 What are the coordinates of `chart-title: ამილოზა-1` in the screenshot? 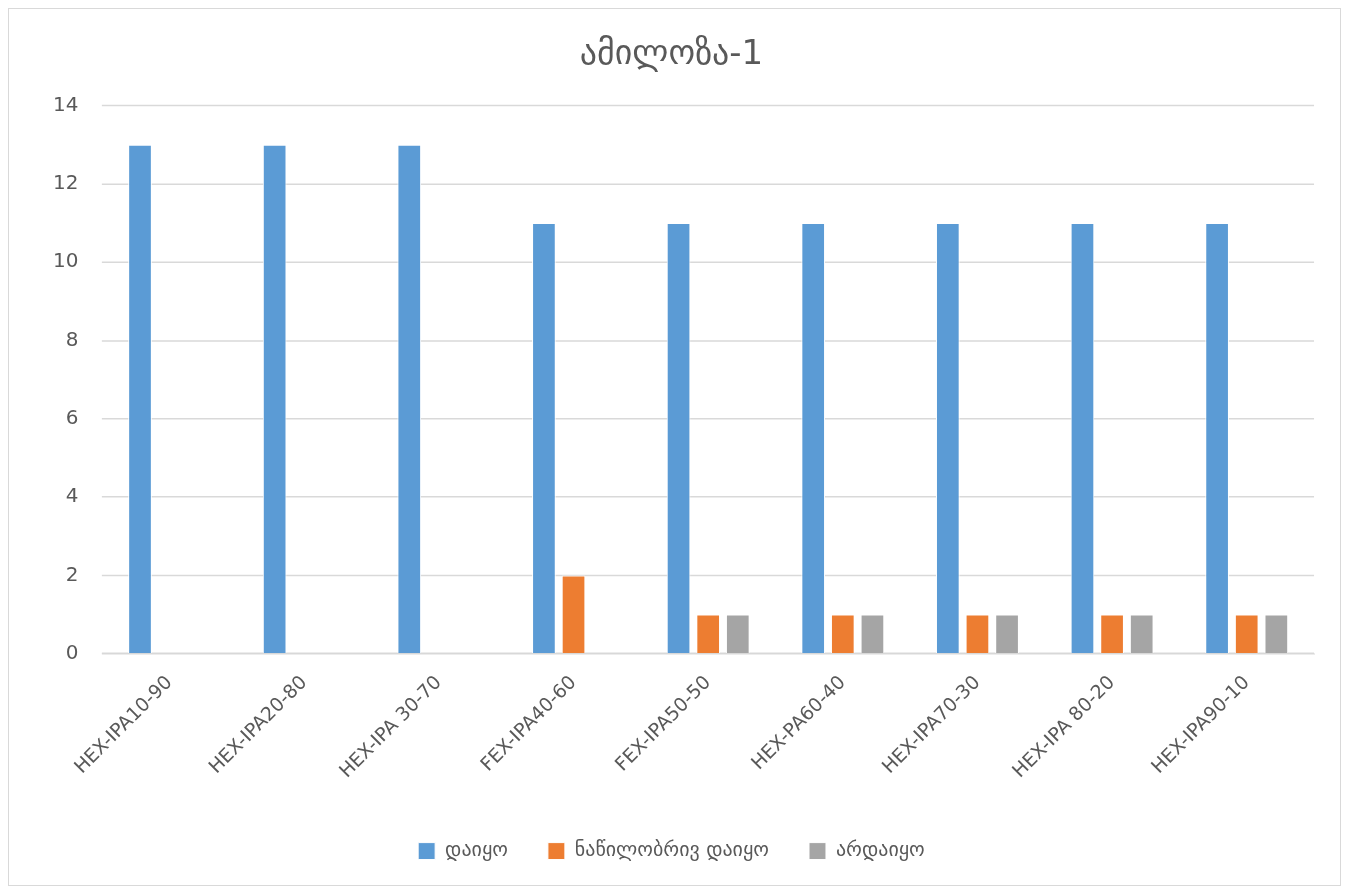 It's located at (671, 53).